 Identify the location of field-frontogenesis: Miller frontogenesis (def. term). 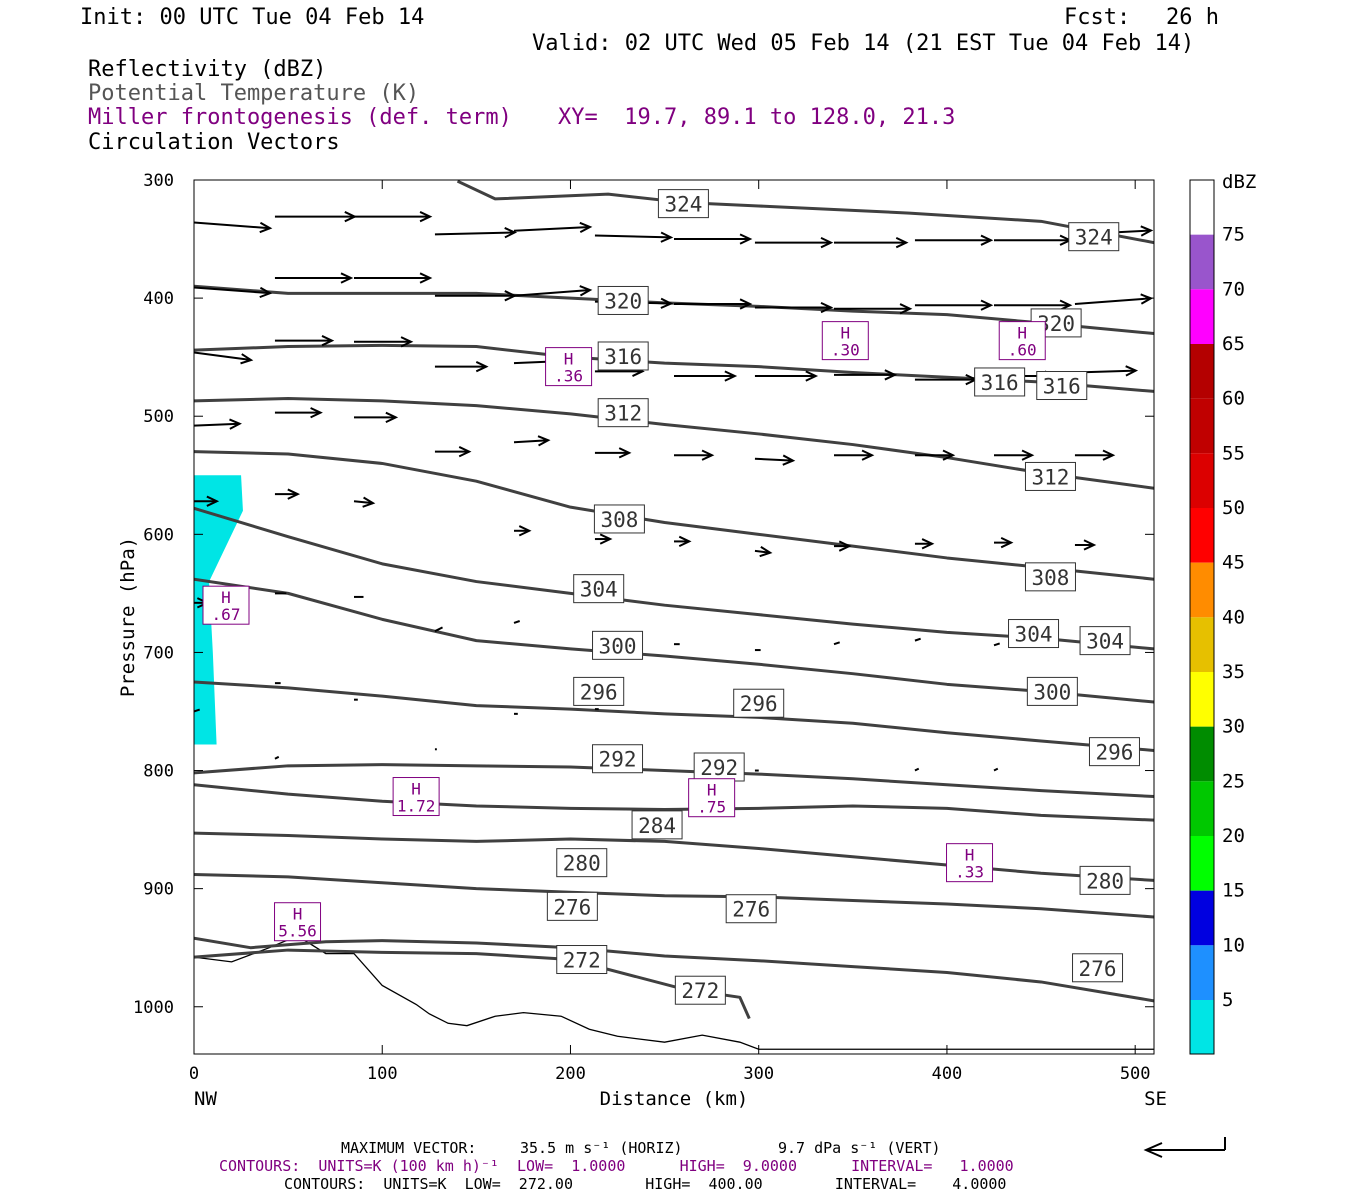
(300, 117).